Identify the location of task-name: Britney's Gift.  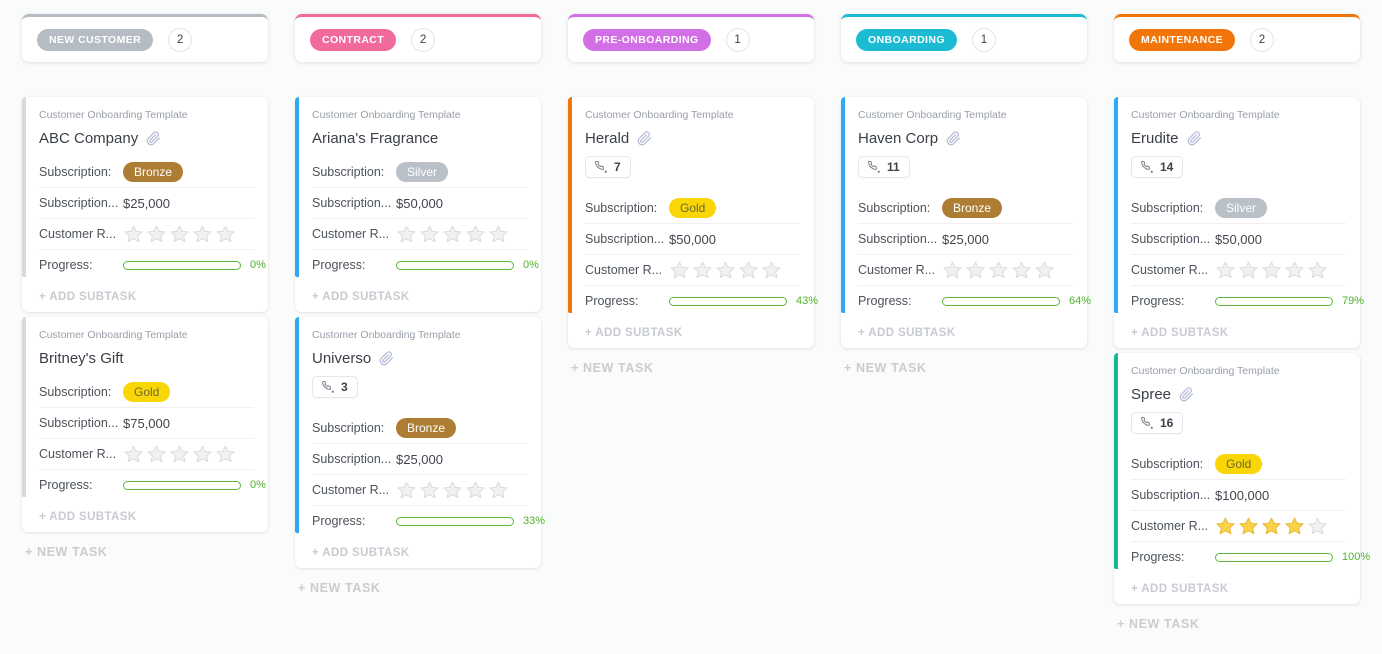
(81, 358).